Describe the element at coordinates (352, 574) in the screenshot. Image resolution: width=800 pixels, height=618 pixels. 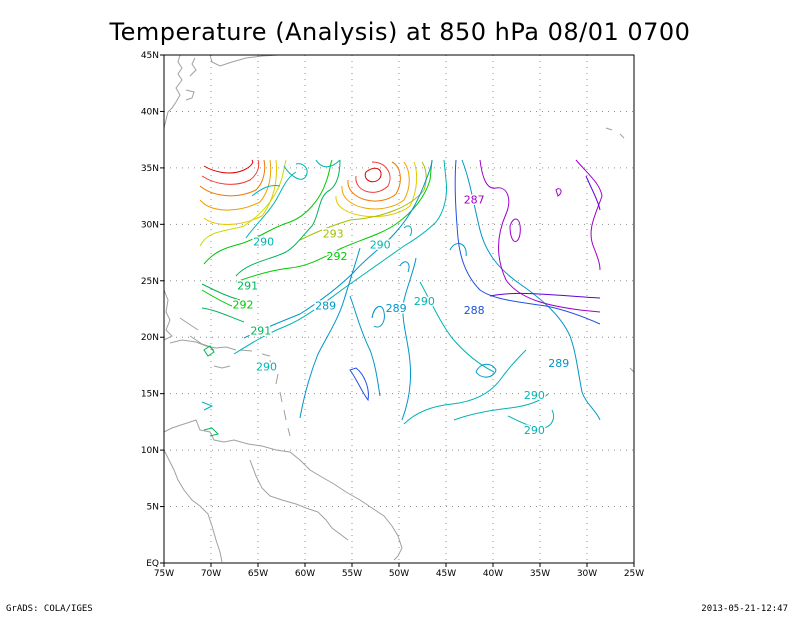
I see `x-tick-label: 55W` at that location.